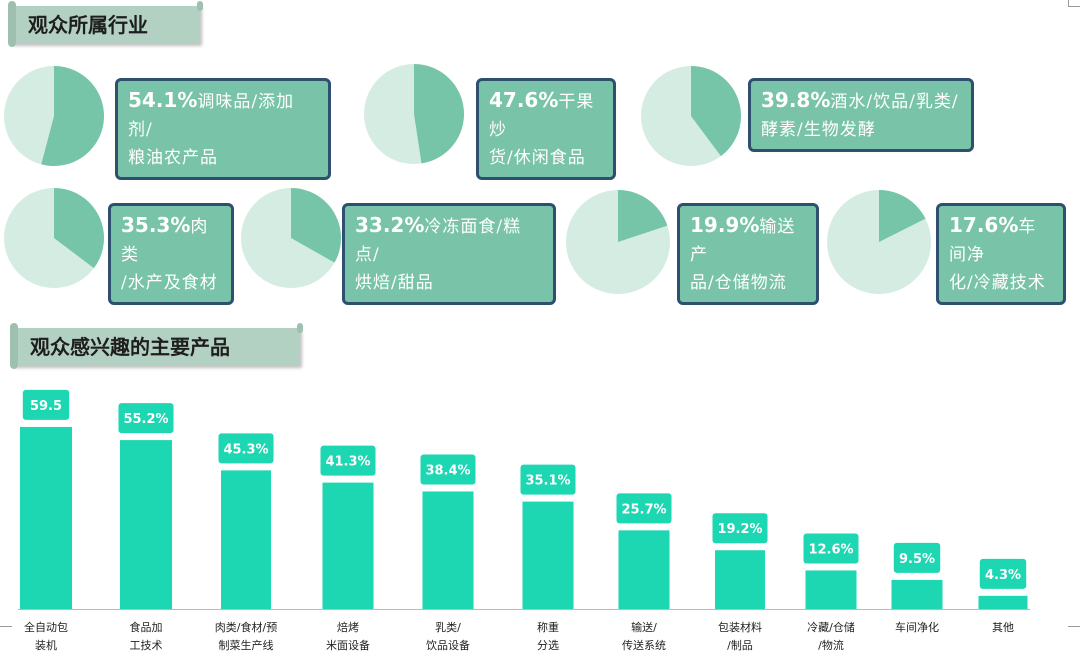 The height and width of the screenshot is (670, 1082). Describe the element at coordinates (548, 627) in the screenshot. I see `x-tick-label: 称重` at that location.